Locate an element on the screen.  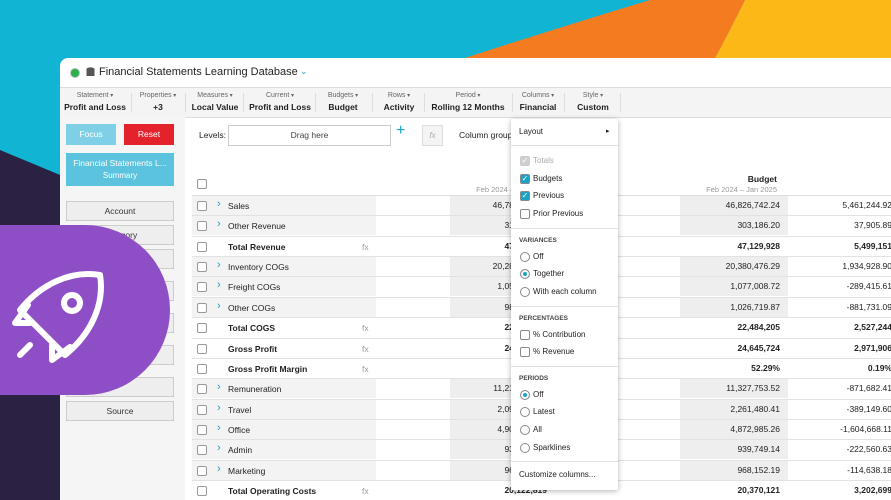
name-cell-bg is located at coordinates (284, 287).